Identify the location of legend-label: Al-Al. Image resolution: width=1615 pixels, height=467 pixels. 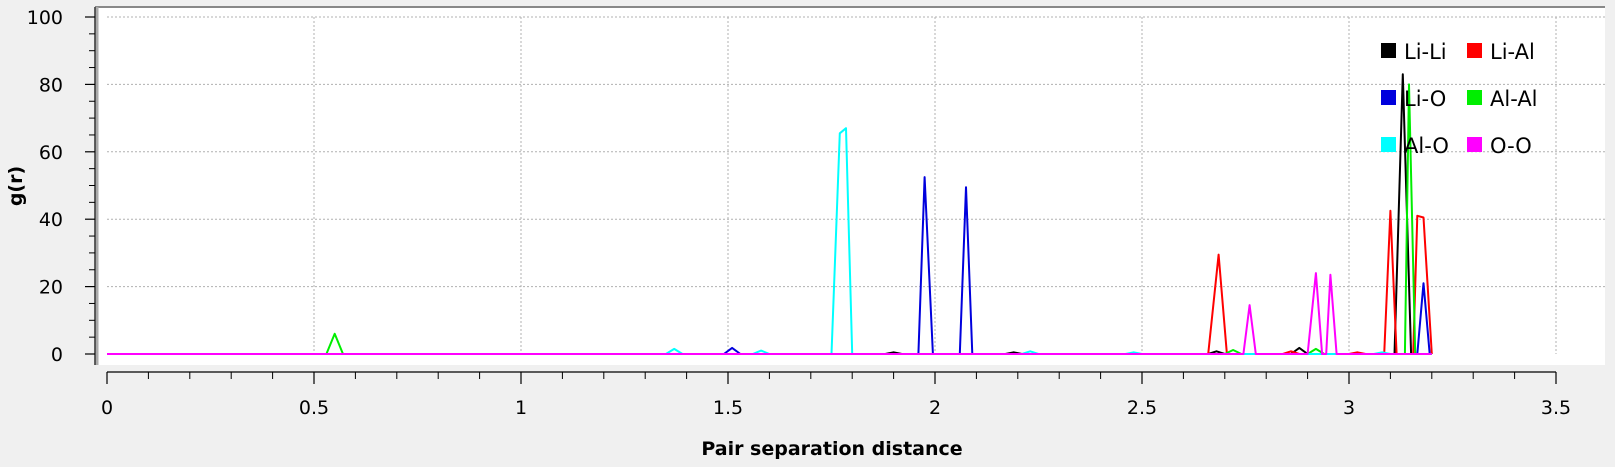
(1514, 99).